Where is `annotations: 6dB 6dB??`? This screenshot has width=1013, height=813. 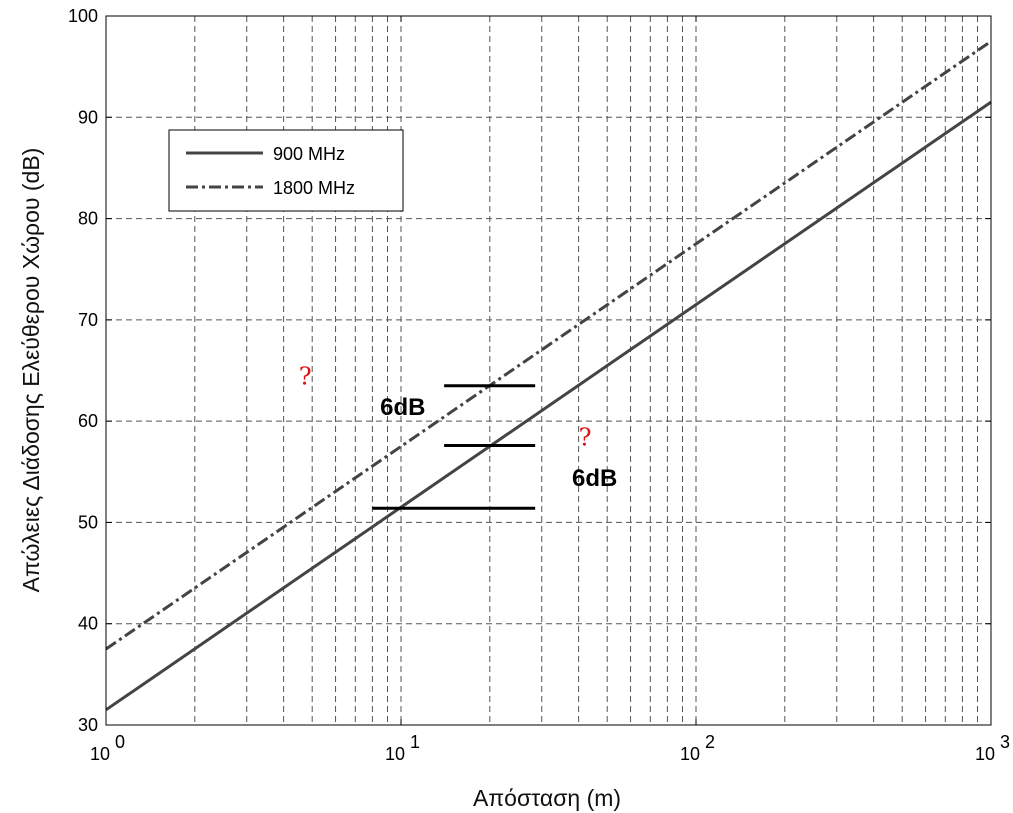
annotations: 6dB 6dB?? is located at coordinates (458, 427).